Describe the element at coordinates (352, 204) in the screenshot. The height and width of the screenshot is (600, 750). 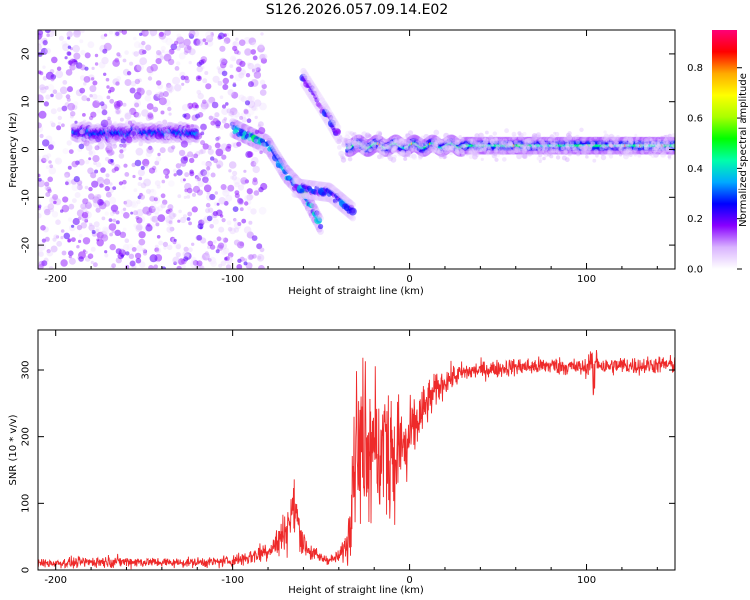
I see `spectrogram-secondary-branch` at that location.